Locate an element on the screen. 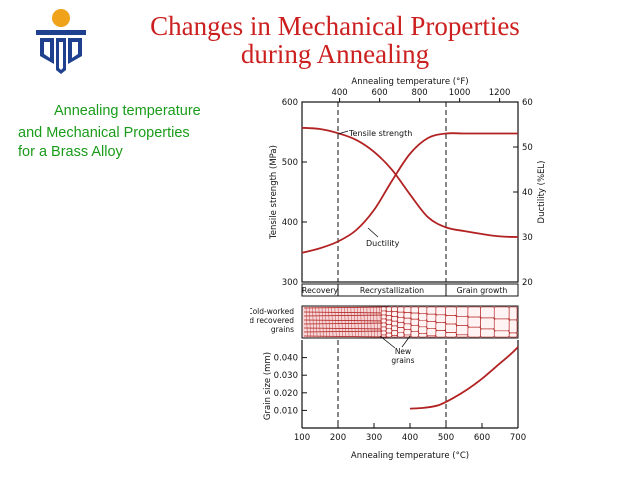  subtitle-line-1: Annealing temperature is located at coordinates (127, 111).